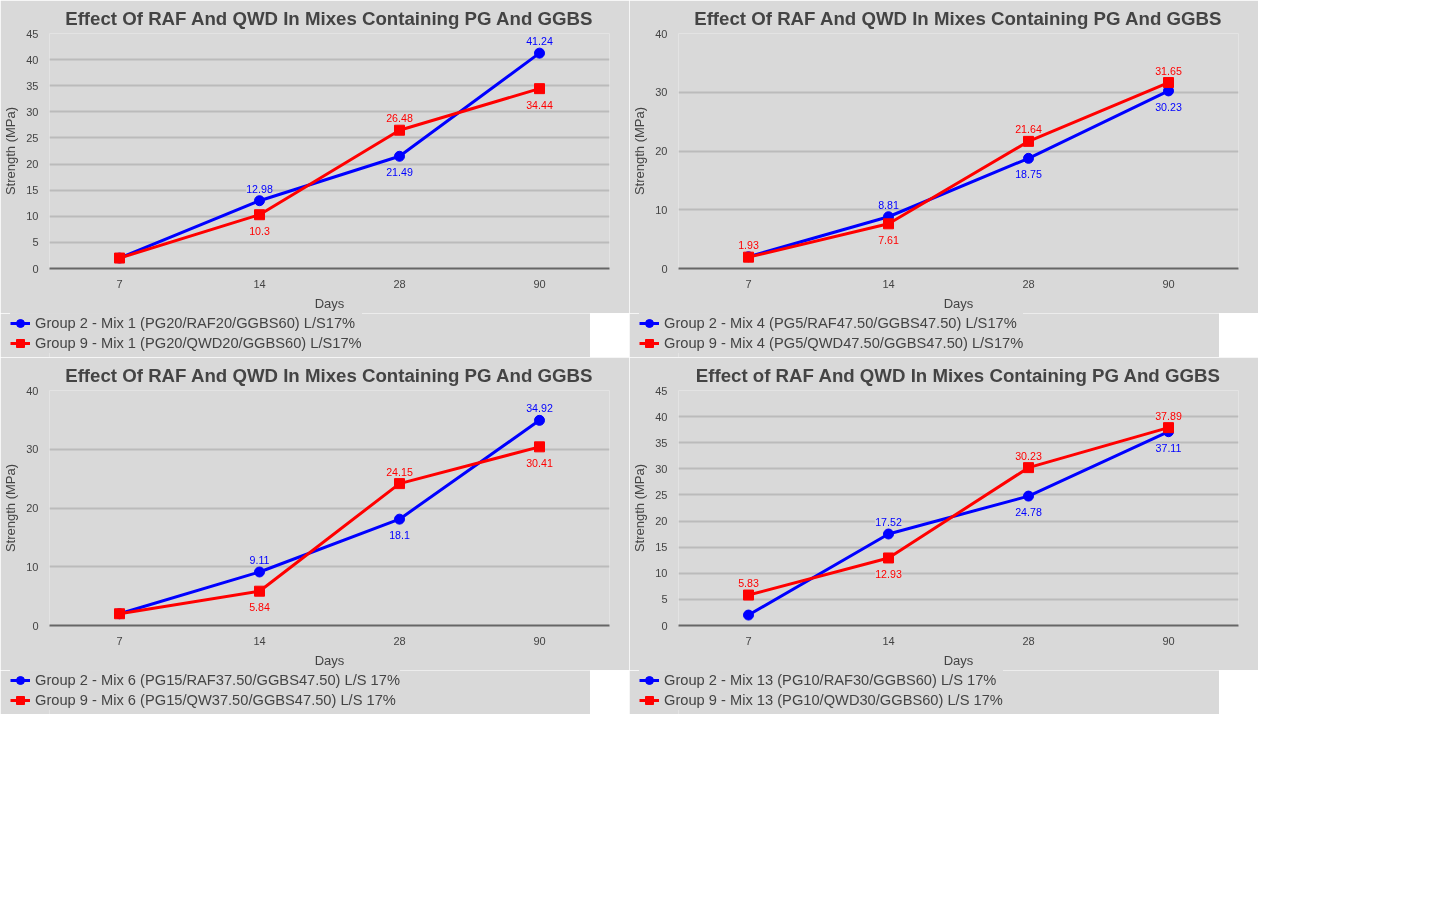  What do you see at coordinates (957, 375) in the screenshot?
I see `chart-title: Effect of RAF And QWD In Mixes Containing PG And GGBS` at bounding box center [957, 375].